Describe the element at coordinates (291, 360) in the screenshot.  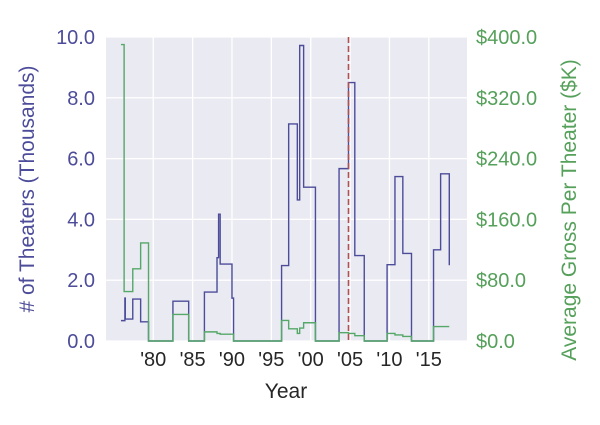
I see `x-tick-labels: '80 '85 '90 '95 '00 '05 '10 '15` at that location.